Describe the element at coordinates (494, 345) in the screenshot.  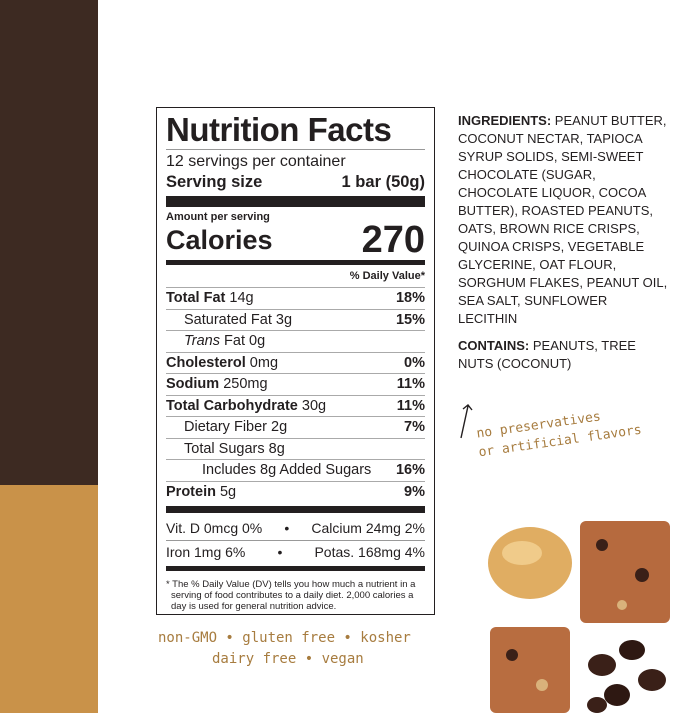
I see `contains-label: CONTAINS:` at that location.